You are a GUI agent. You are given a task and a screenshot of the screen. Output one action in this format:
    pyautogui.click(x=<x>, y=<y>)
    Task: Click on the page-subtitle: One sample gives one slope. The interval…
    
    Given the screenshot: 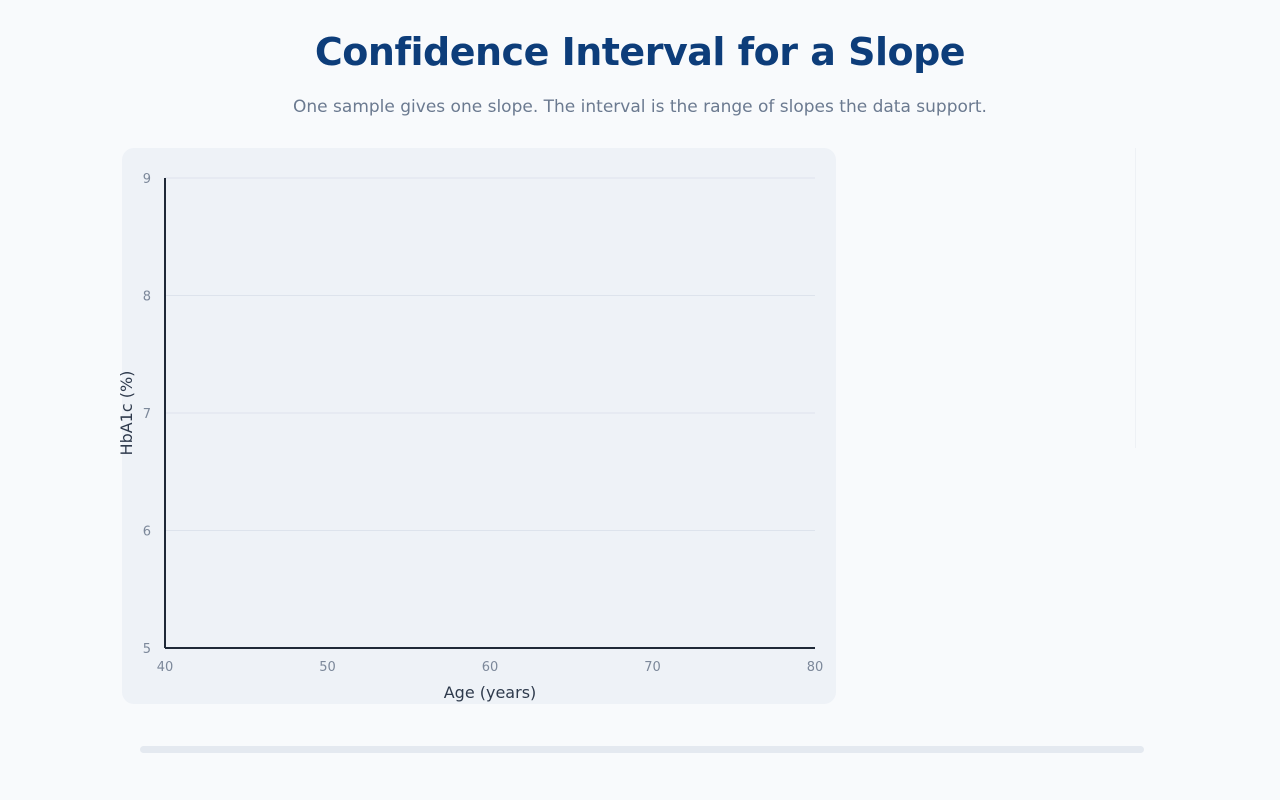 What is the action you would take?
    pyautogui.click(x=640, y=107)
    